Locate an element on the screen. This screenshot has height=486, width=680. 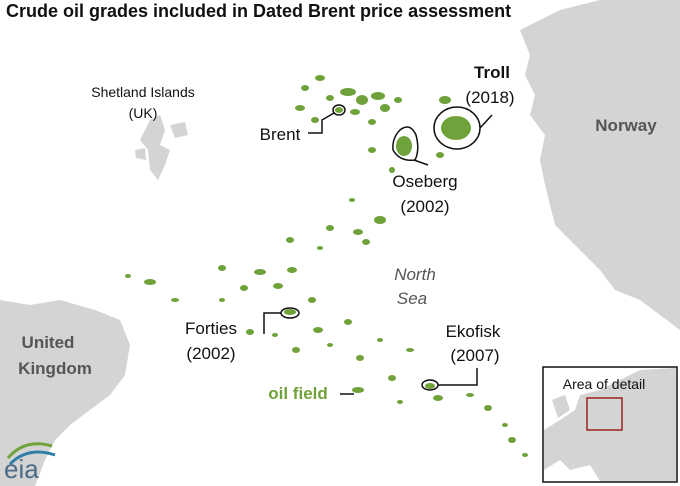
logo: eia is located at coordinates (30, 463).